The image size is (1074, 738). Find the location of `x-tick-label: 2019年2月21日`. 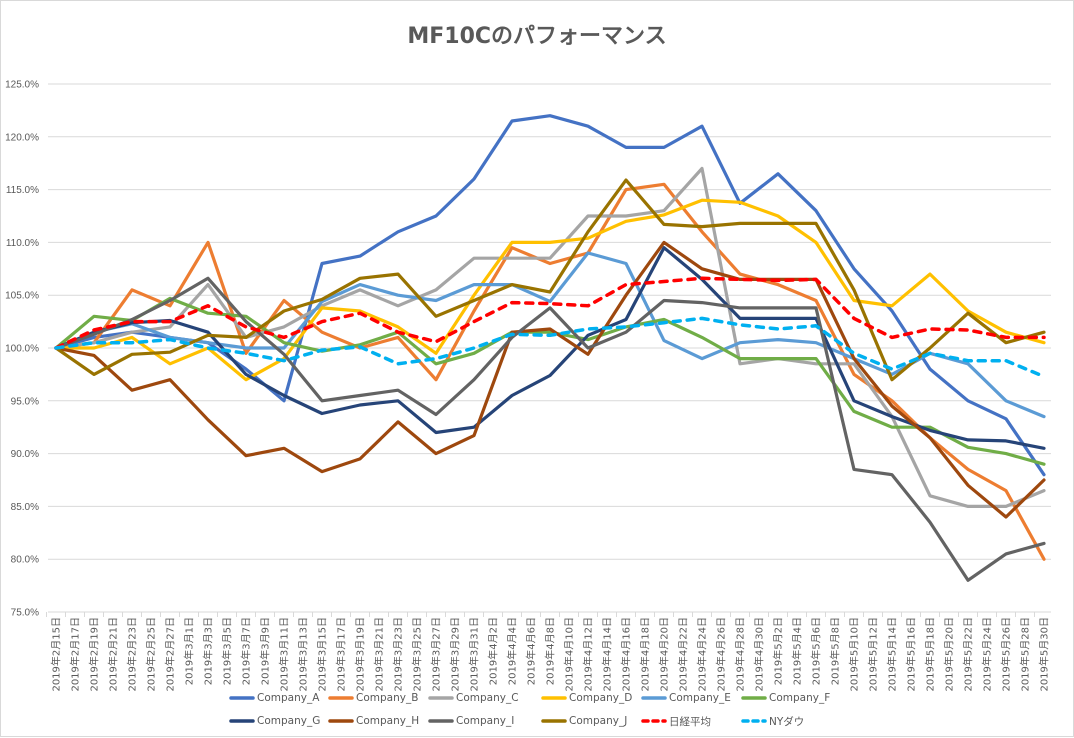

x-tick-label: 2019年2月21日 is located at coordinates (113, 654).